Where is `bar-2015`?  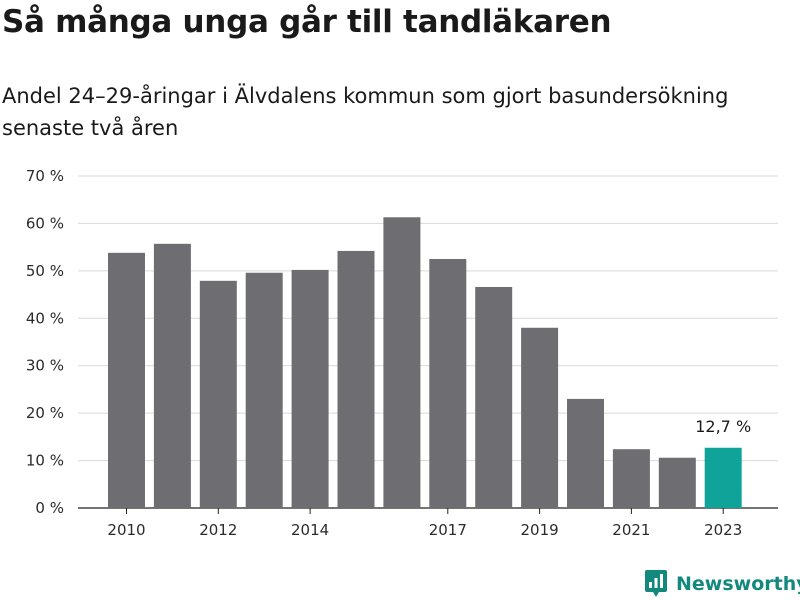 bar-2015 is located at coordinates (356, 379).